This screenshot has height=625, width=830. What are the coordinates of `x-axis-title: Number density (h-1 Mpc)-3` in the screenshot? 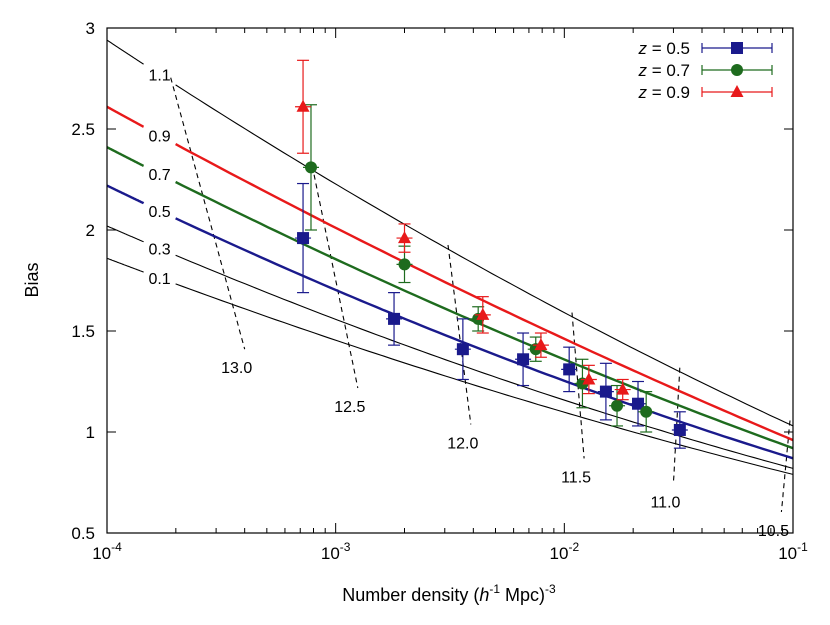 It's located at (449, 593).